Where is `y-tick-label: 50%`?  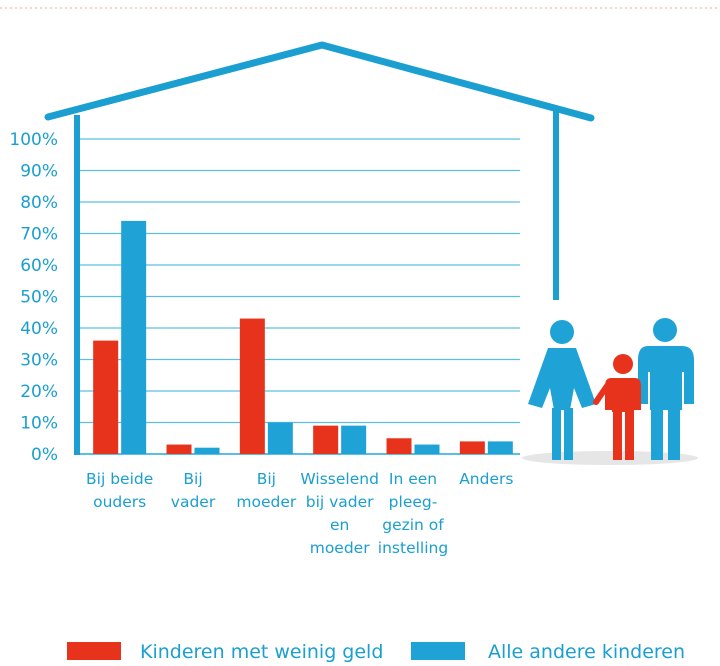 y-tick-label: 50% is located at coordinates (39, 298).